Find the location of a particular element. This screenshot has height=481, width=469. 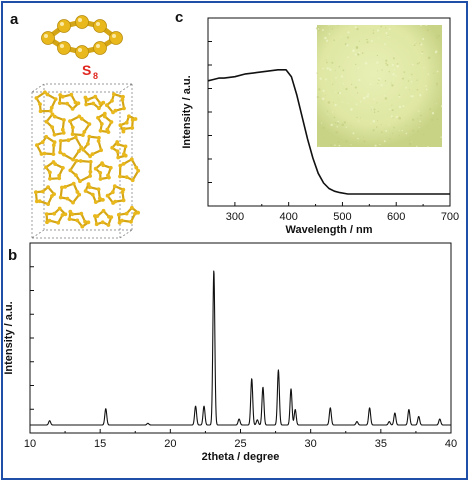

xrd-x-tick-label: 15 is located at coordinates (100, 444).